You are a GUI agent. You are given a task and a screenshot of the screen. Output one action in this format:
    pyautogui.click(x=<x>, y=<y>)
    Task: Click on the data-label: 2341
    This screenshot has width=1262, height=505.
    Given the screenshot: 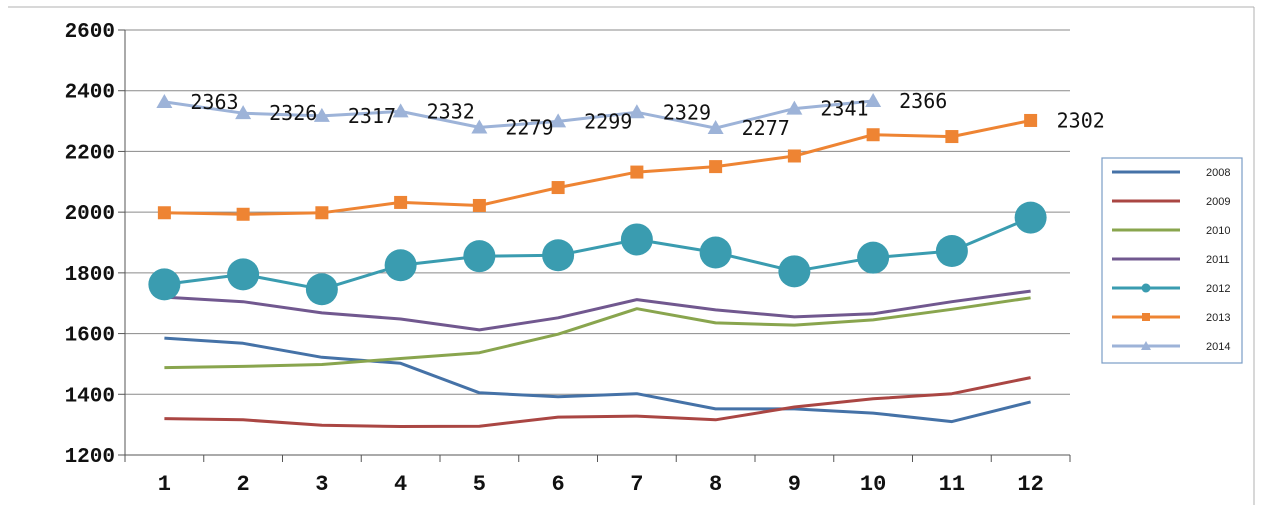 What is the action you would take?
    pyautogui.click(x=844, y=109)
    